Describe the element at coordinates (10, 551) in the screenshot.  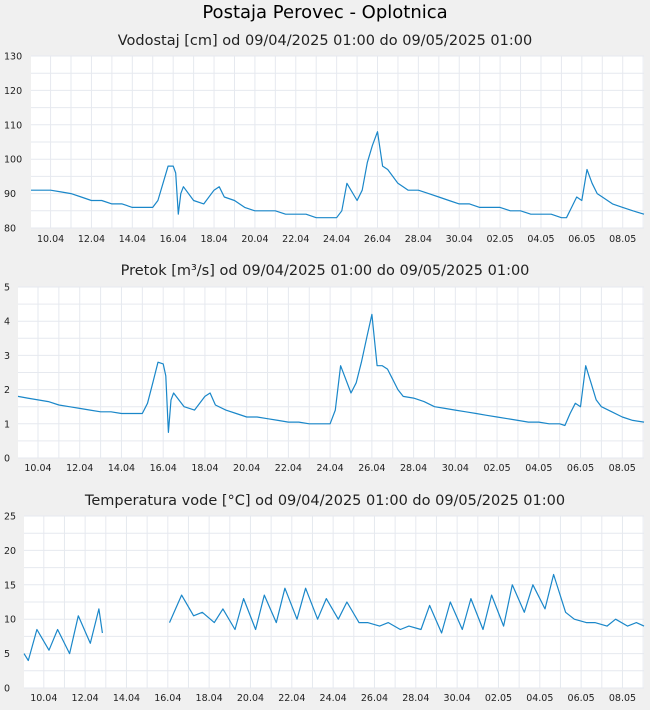
I see `y-tick-label: 20` at that location.